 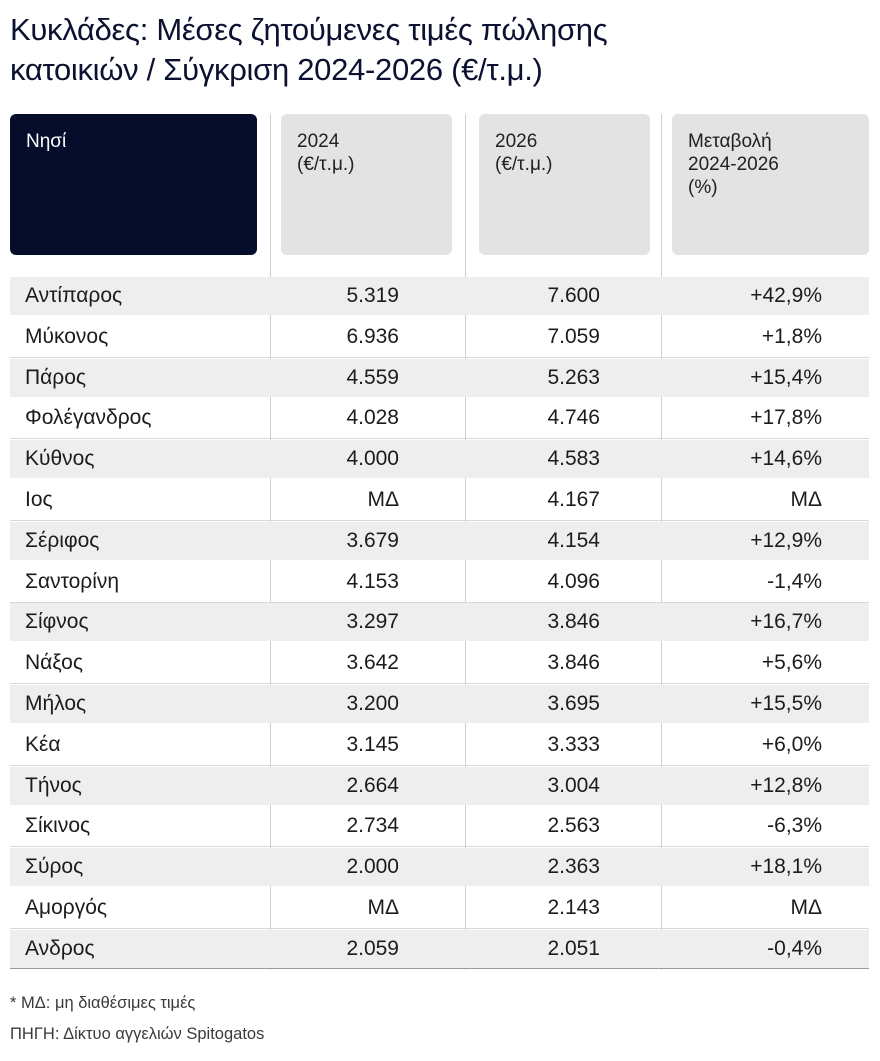 What do you see at coordinates (439, 296) in the screenshot?
I see `table-row: Αντίπαρος 5.319 7.600 +42,9%` at bounding box center [439, 296].